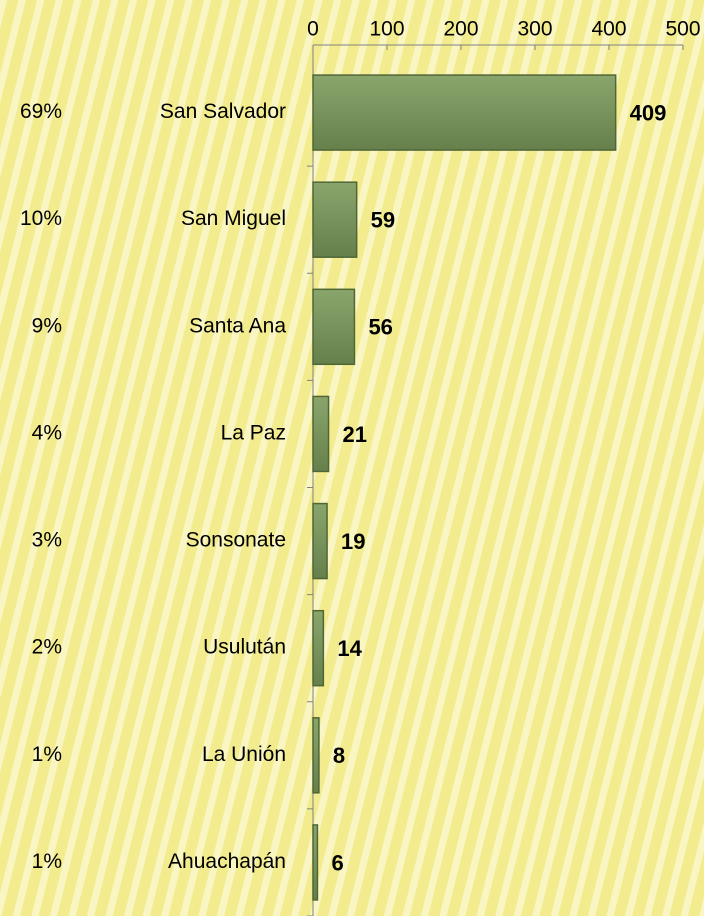 The height and width of the screenshot is (916, 704). What do you see at coordinates (380, 327) in the screenshot?
I see `value-label: 56` at bounding box center [380, 327].